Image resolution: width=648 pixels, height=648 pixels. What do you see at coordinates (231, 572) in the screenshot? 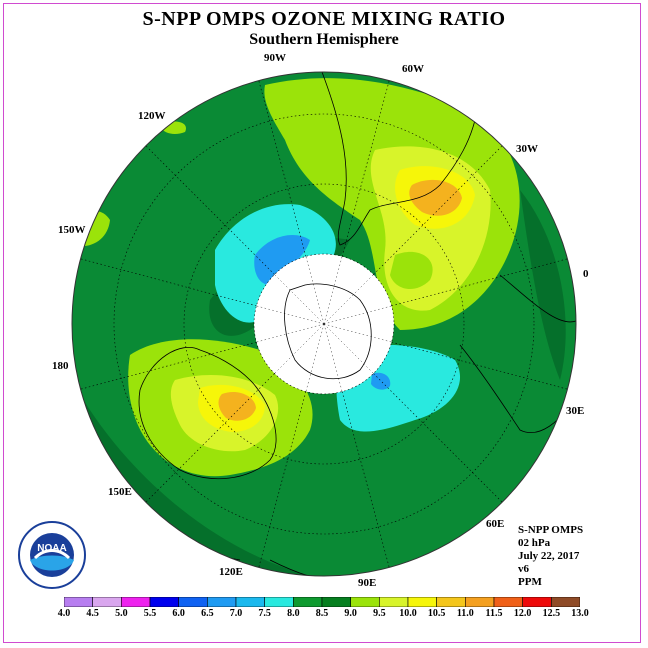
I see `lon-label-120e: 120E` at bounding box center [231, 572].